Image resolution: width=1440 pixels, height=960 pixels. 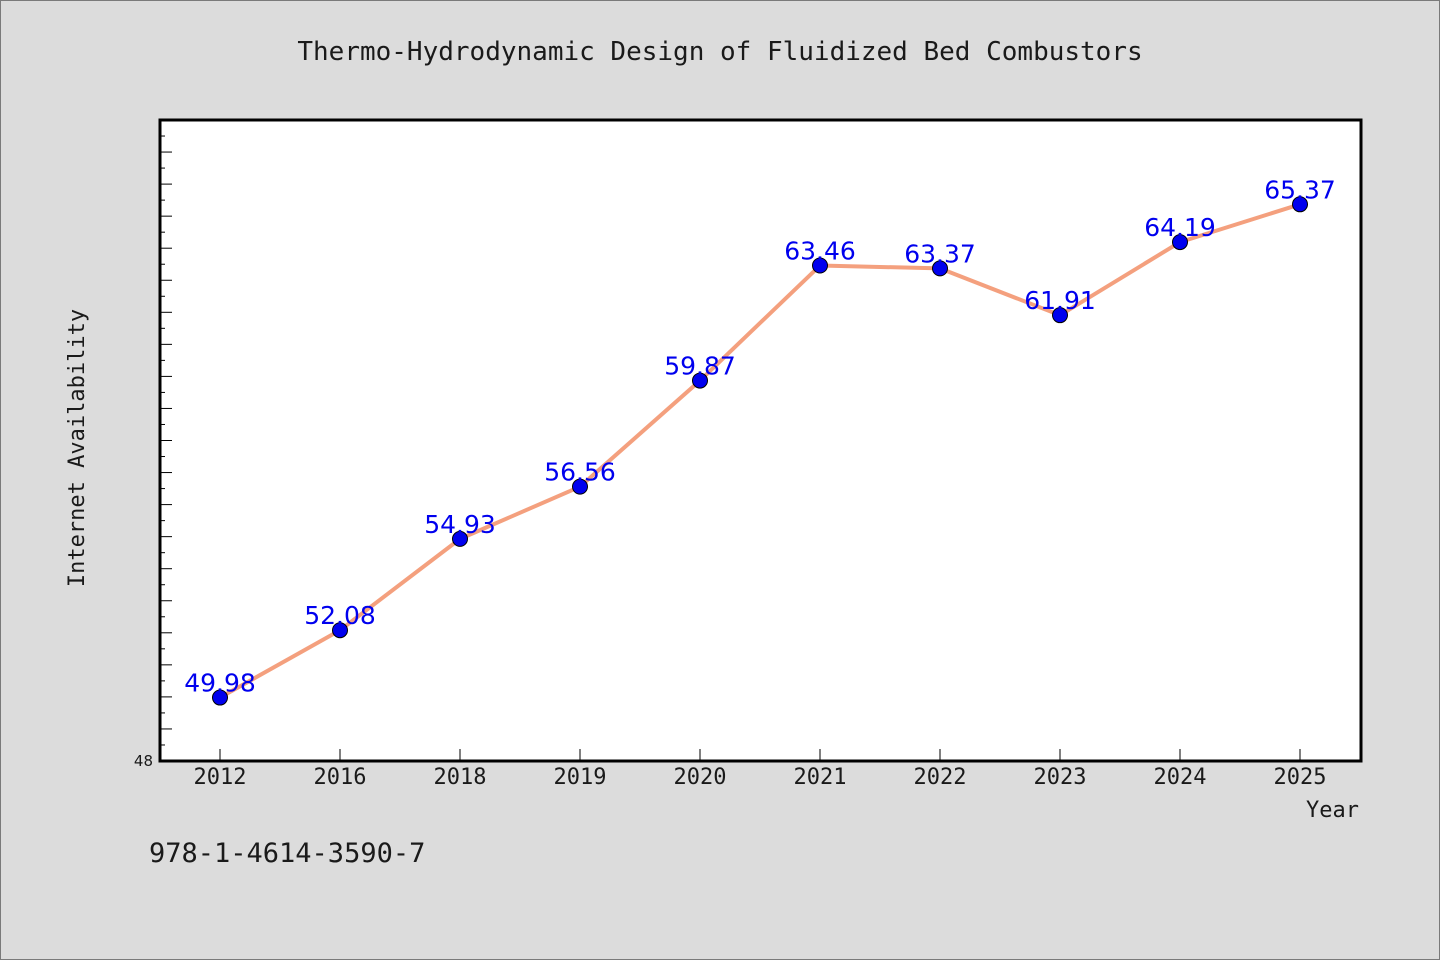 What do you see at coordinates (940, 253) in the screenshot?
I see `data-label: 63.37` at bounding box center [940, 253].